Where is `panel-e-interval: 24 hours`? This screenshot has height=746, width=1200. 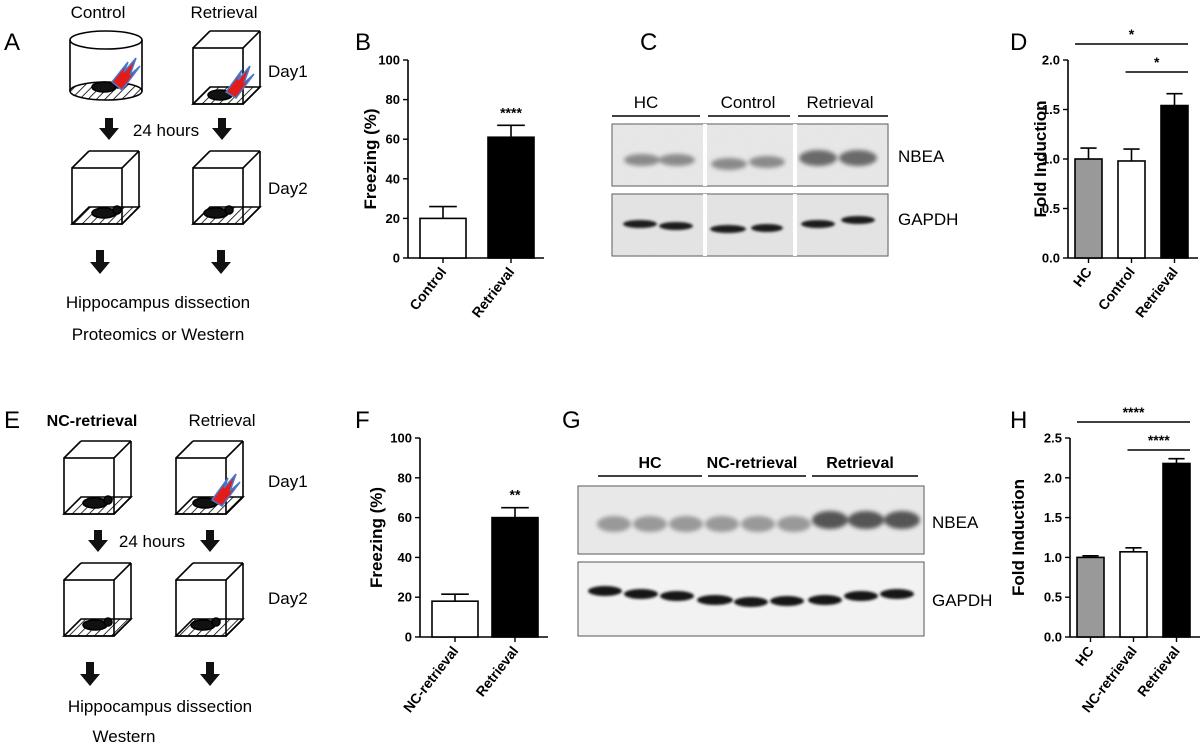
panel-e-interval: 24 hours is located at coordinates (152, 541).